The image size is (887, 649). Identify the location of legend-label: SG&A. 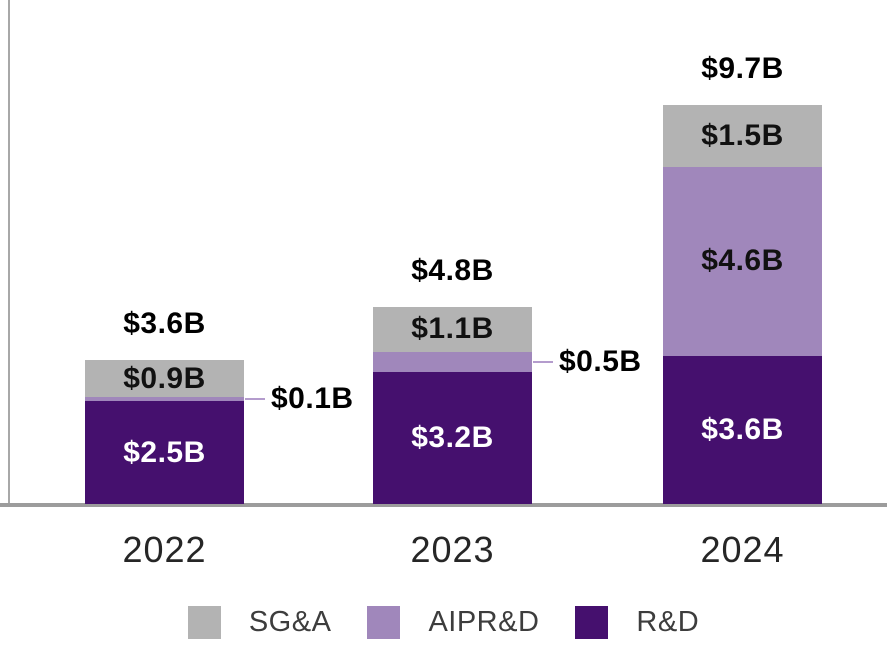
(290, 622).